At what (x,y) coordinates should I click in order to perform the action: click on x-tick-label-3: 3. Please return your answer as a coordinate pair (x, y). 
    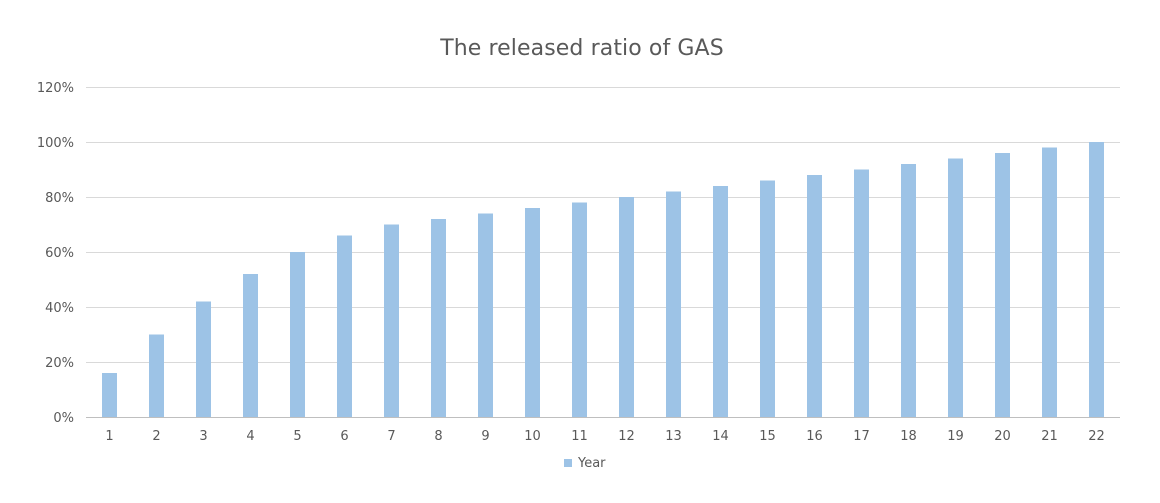
    Looking at the image, I should click on (203, 436).